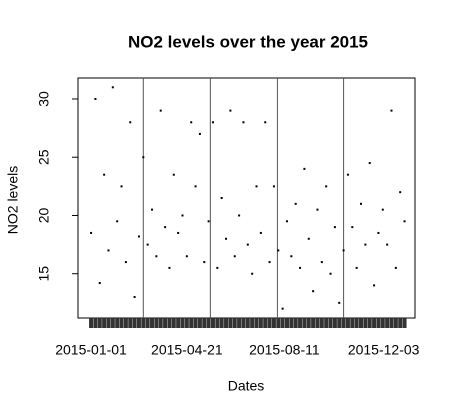 This screenshot has width=457, height=417. I want to click on chart-title: NO2 levels over the year 2015, so click(248, 41).